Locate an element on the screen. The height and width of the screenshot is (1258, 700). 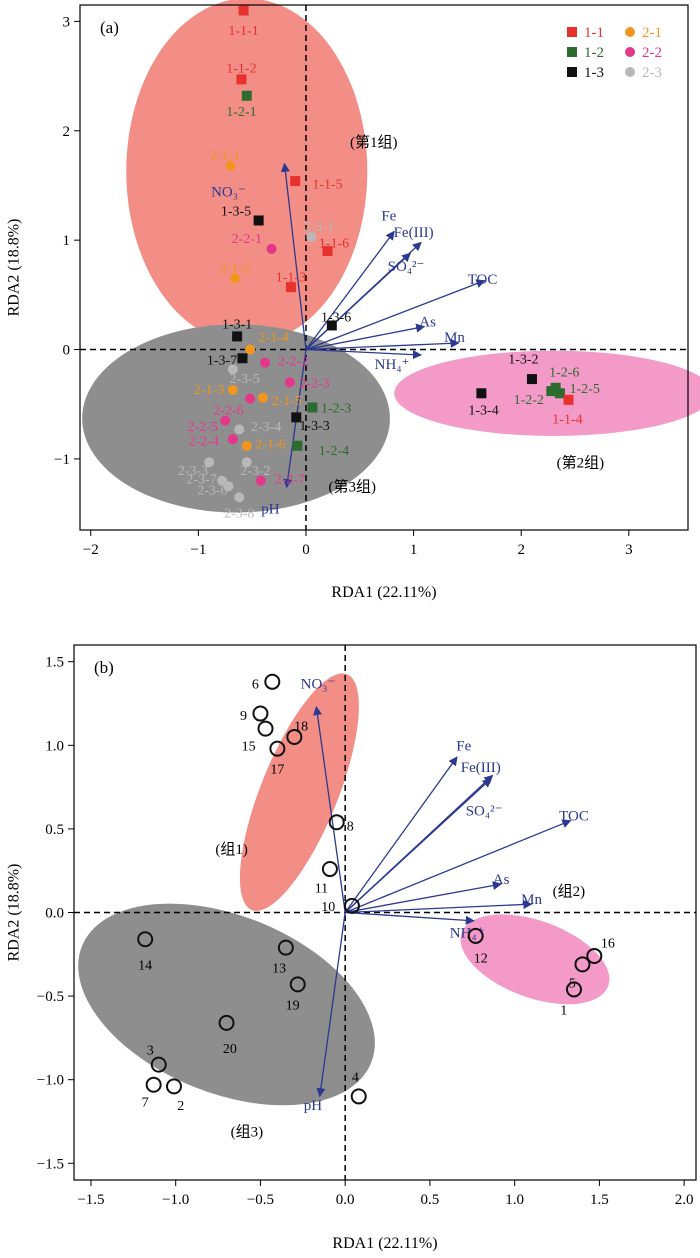
sample-label: 2 is located at coordinates (180, 1106).